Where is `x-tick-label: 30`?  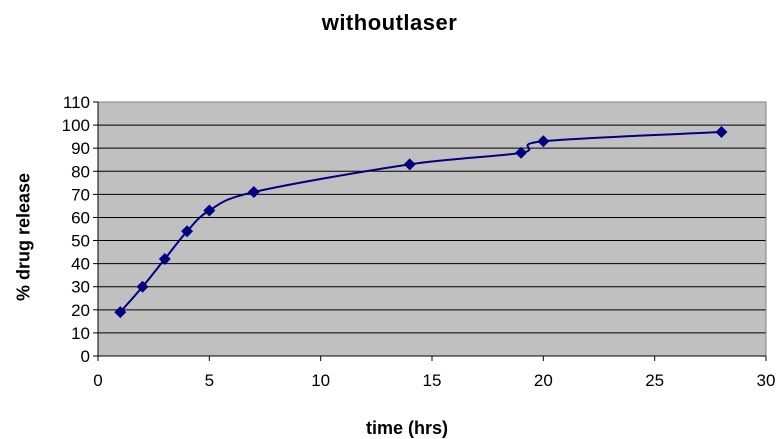 x-tick-label: 30 is located at coordinates (766, 380).